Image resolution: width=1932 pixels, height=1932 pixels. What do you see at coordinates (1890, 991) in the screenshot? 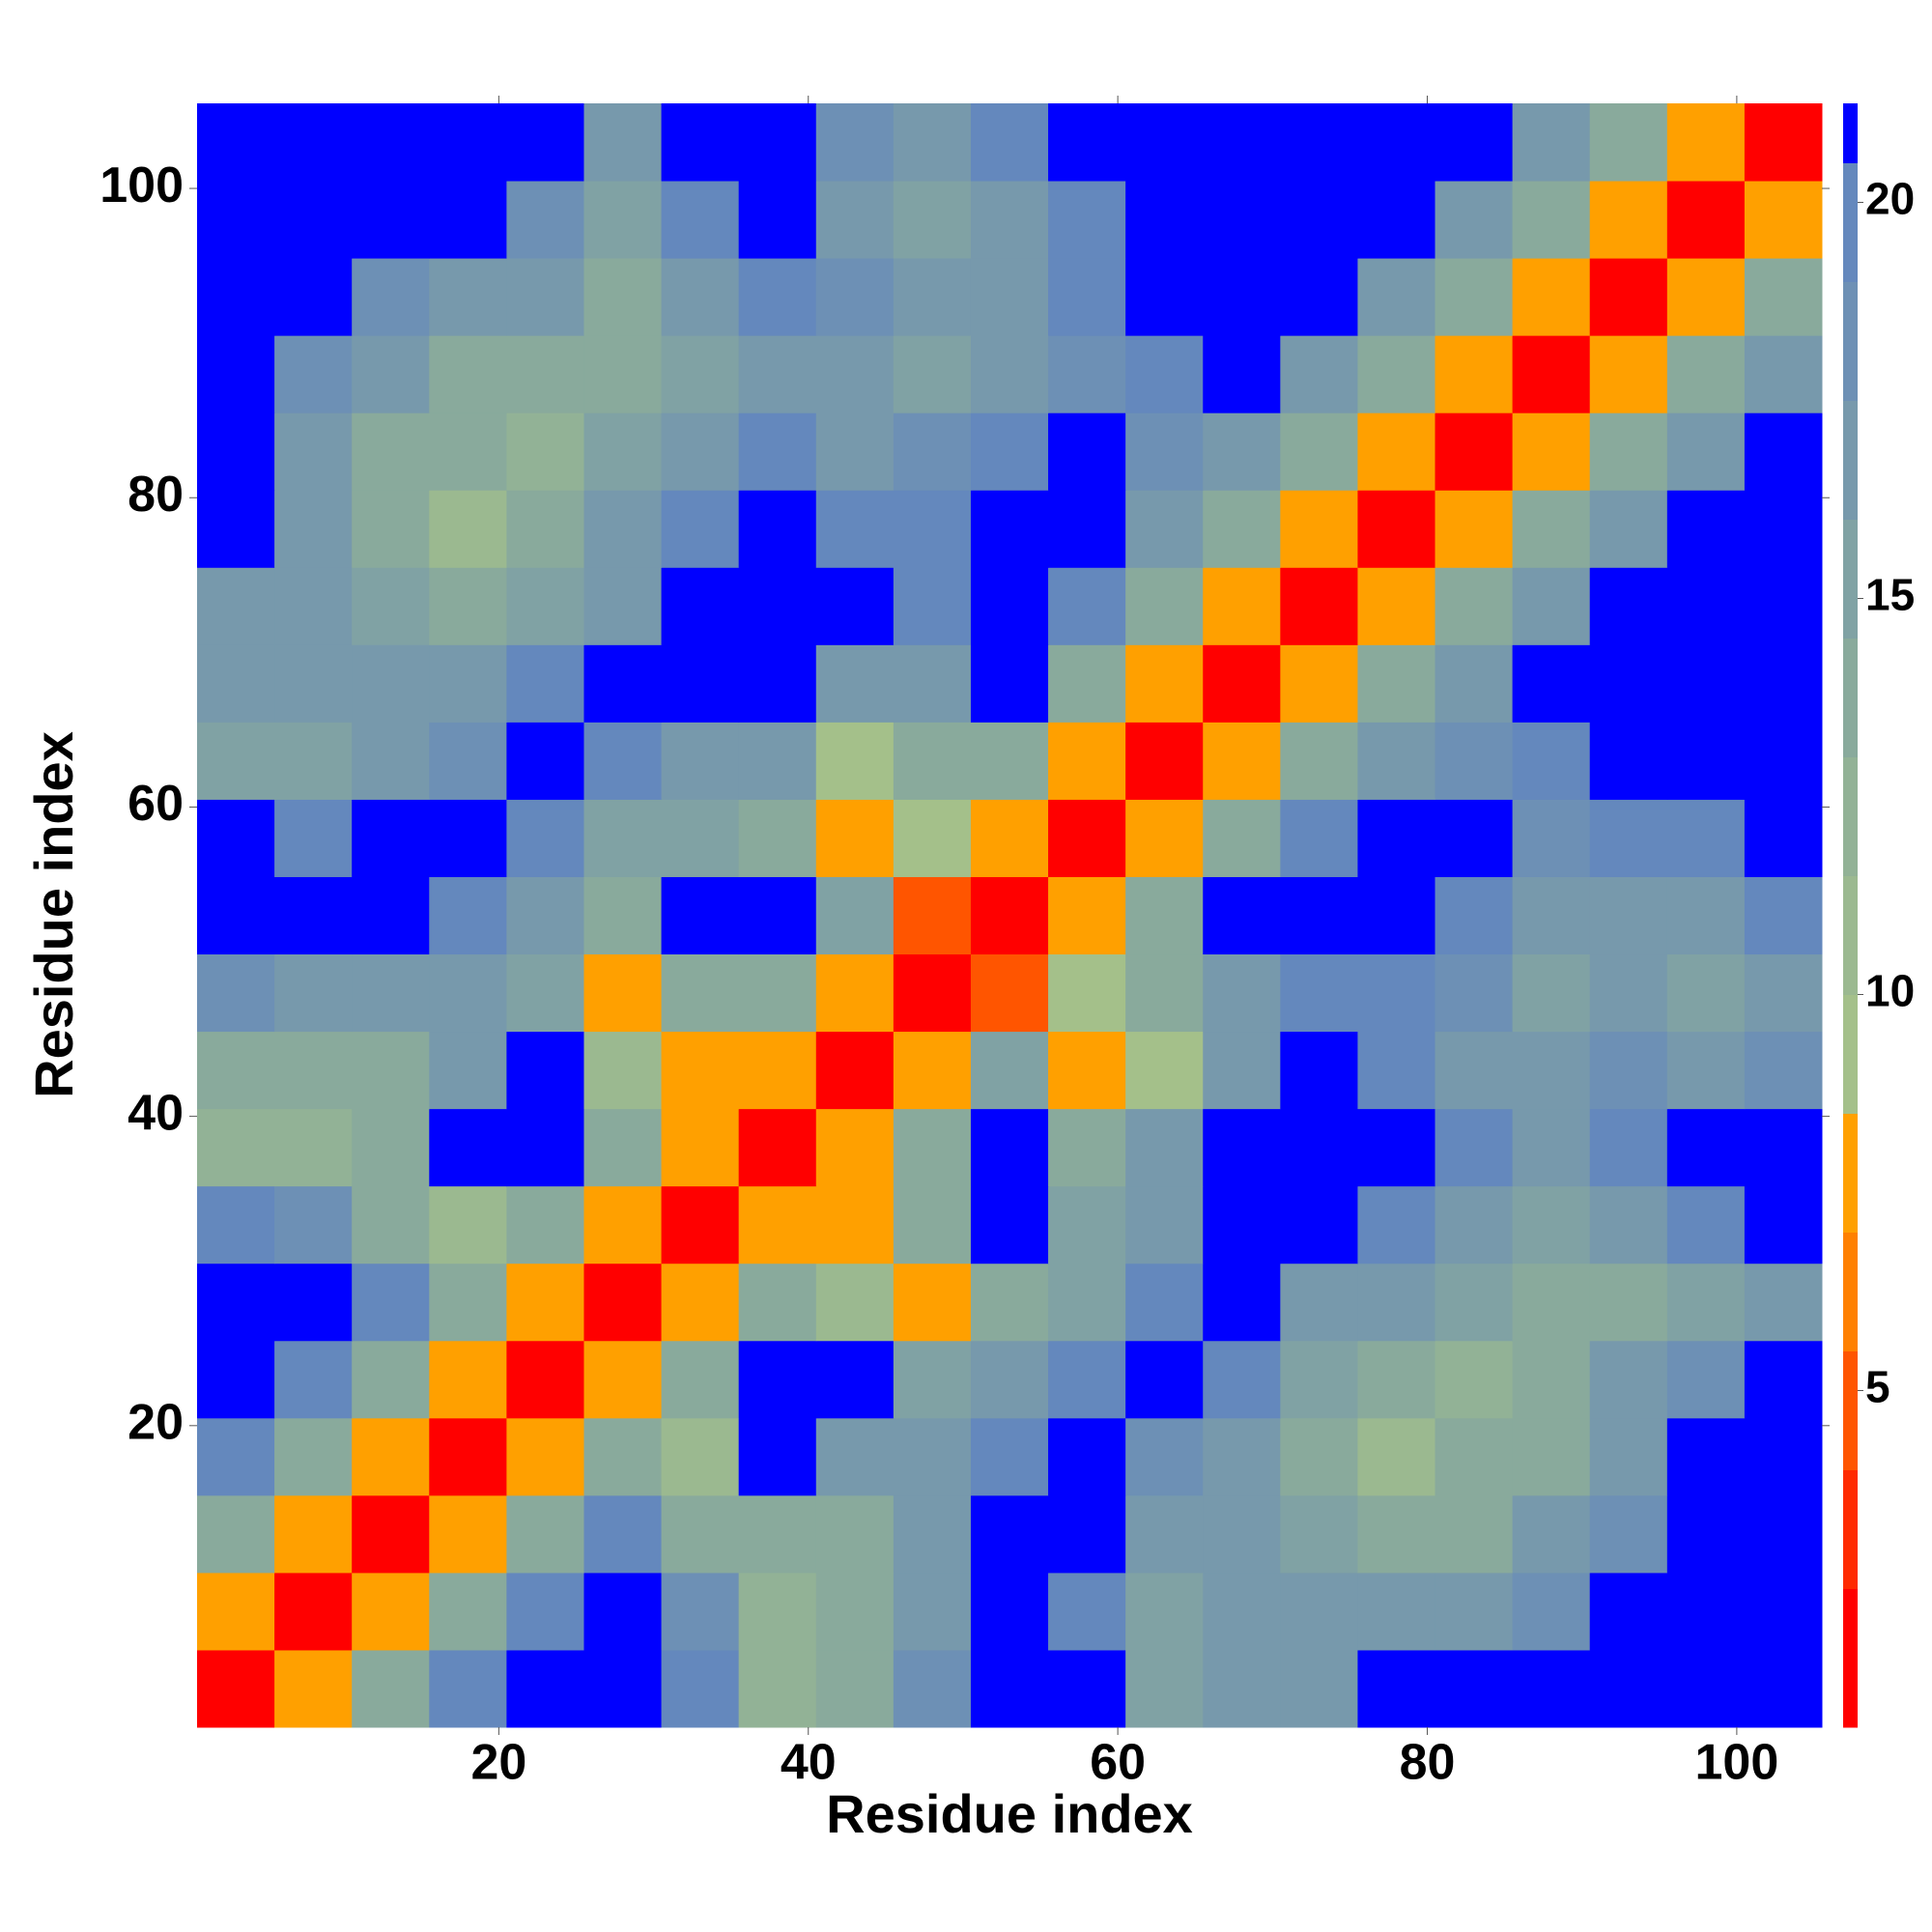
I see `colorbar-tick-label: 10` at bounding box center [1890, 991].